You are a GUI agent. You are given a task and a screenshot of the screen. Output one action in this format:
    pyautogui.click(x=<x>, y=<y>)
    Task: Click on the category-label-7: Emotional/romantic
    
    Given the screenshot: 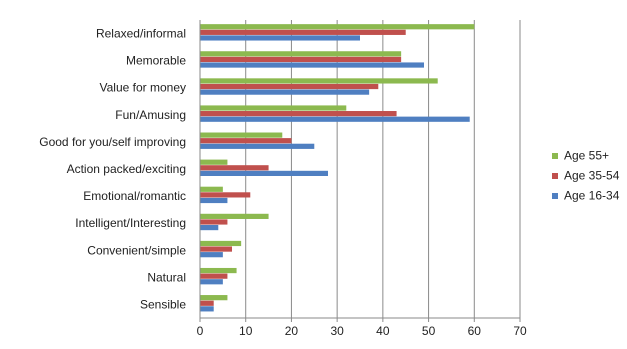 What is the action you would take?
    pyautogui.click(x=134, y=196)
    